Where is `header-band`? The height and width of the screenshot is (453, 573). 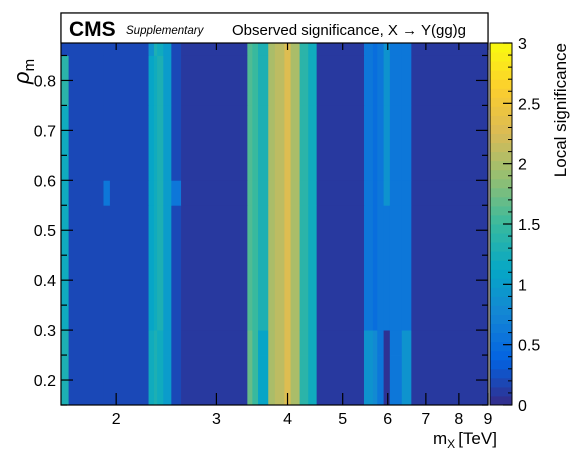
header-band is located at coordinates (274, 28).